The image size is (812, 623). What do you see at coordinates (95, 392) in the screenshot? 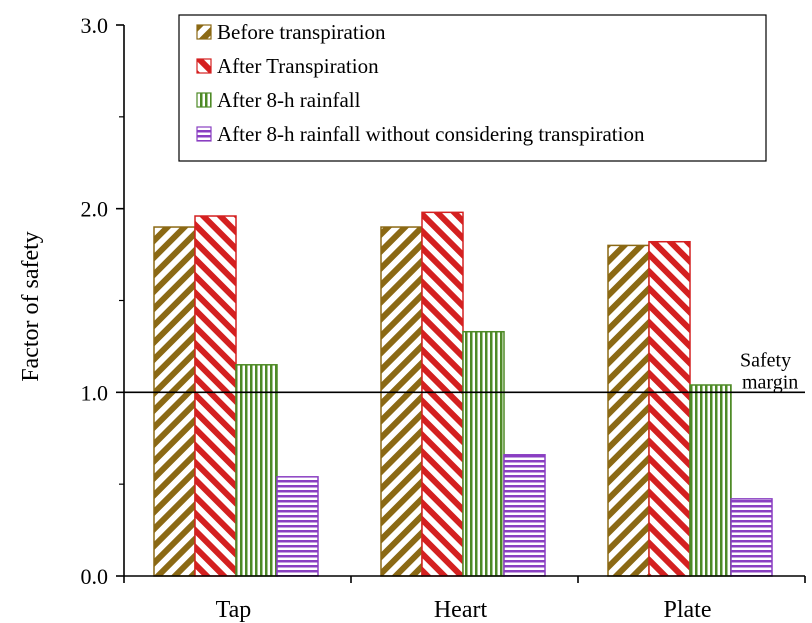
I see `y-tick-label: 1.0` at bounding box center [95, 392].